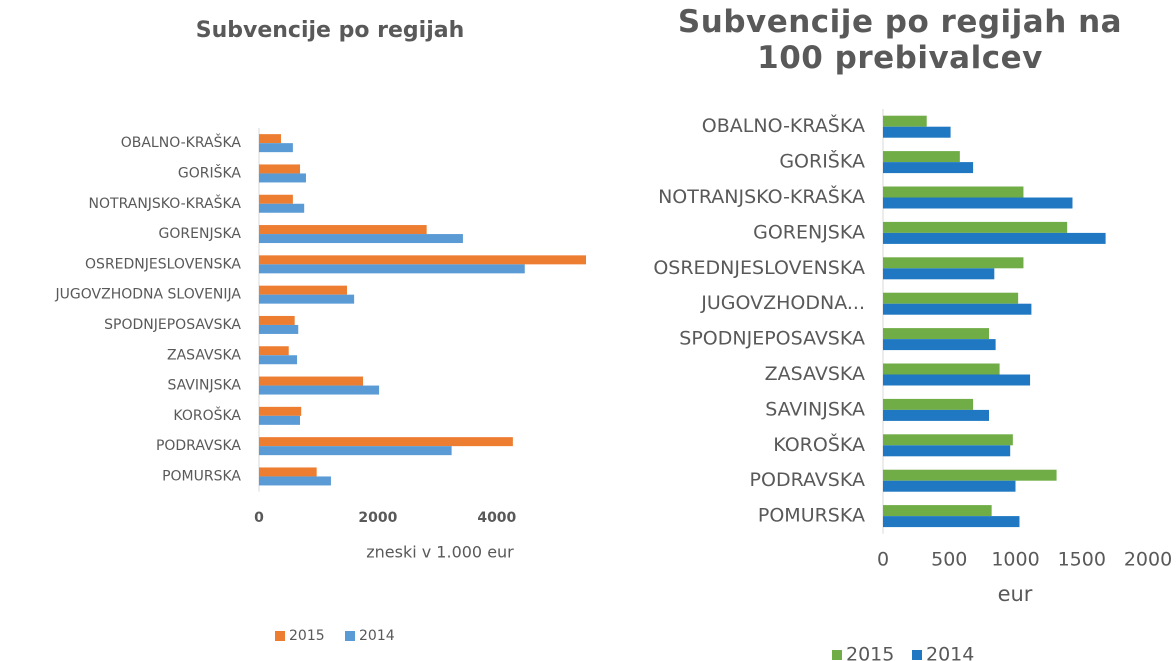 The image size is (1176, 661). I want to click on x-tick-label: 1500, so click(1082, 560).